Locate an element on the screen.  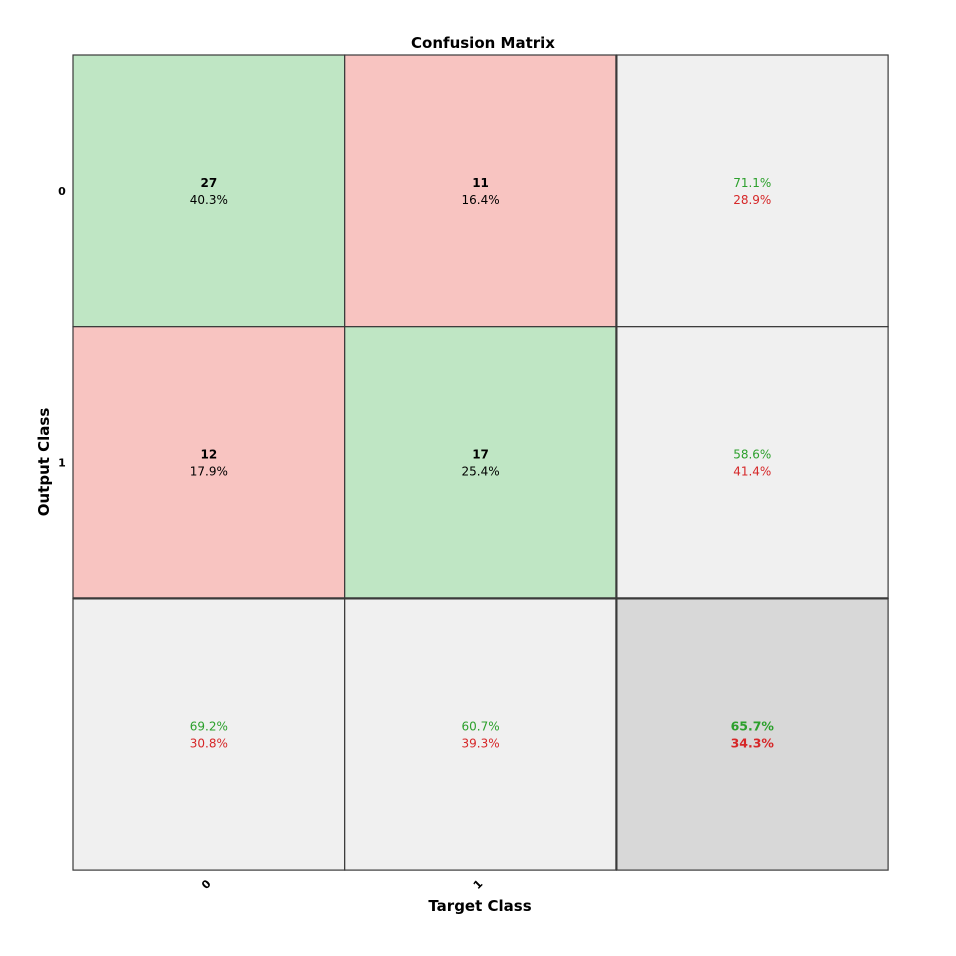
cell-percent: 17.9% is located at coordinates (209, 472).